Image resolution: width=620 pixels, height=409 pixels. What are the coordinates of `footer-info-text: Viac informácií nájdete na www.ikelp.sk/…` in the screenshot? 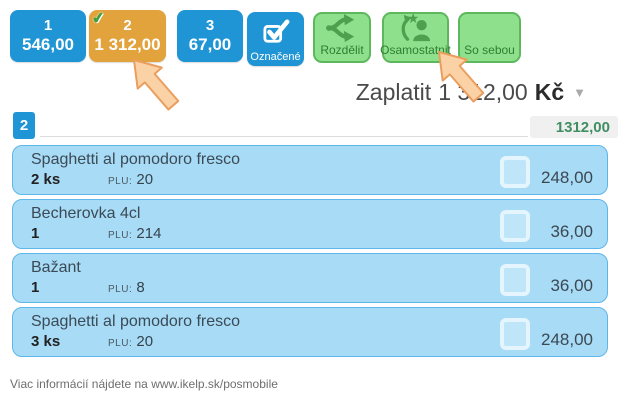 It's located at (144, 384).